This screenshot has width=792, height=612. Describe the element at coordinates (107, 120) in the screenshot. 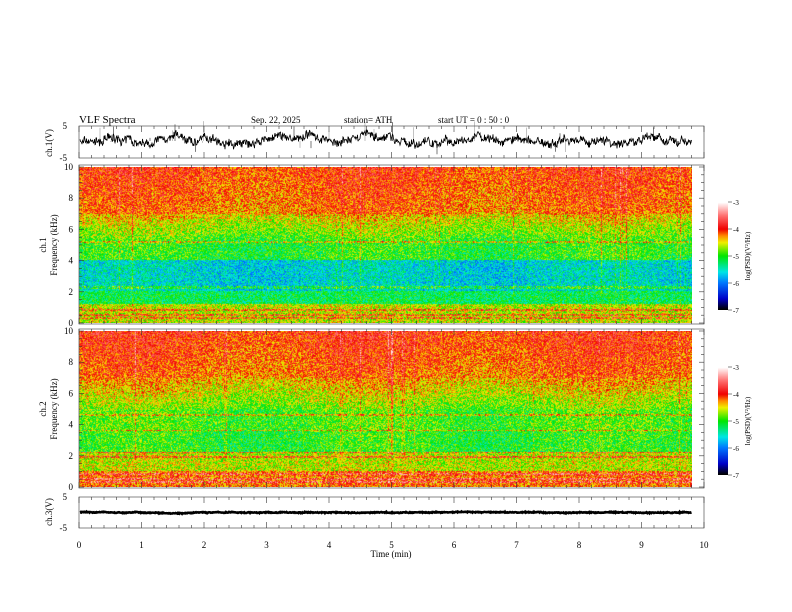

I see `figure-title: VLF Spectra` at that location.